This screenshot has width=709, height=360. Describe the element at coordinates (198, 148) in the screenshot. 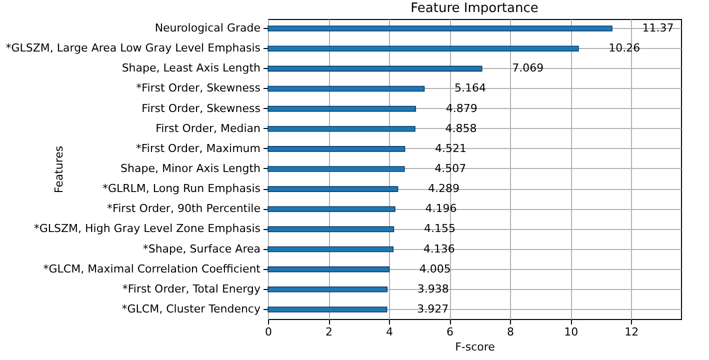

I see `y-tick-label: *First Order, Maximum` at that location.